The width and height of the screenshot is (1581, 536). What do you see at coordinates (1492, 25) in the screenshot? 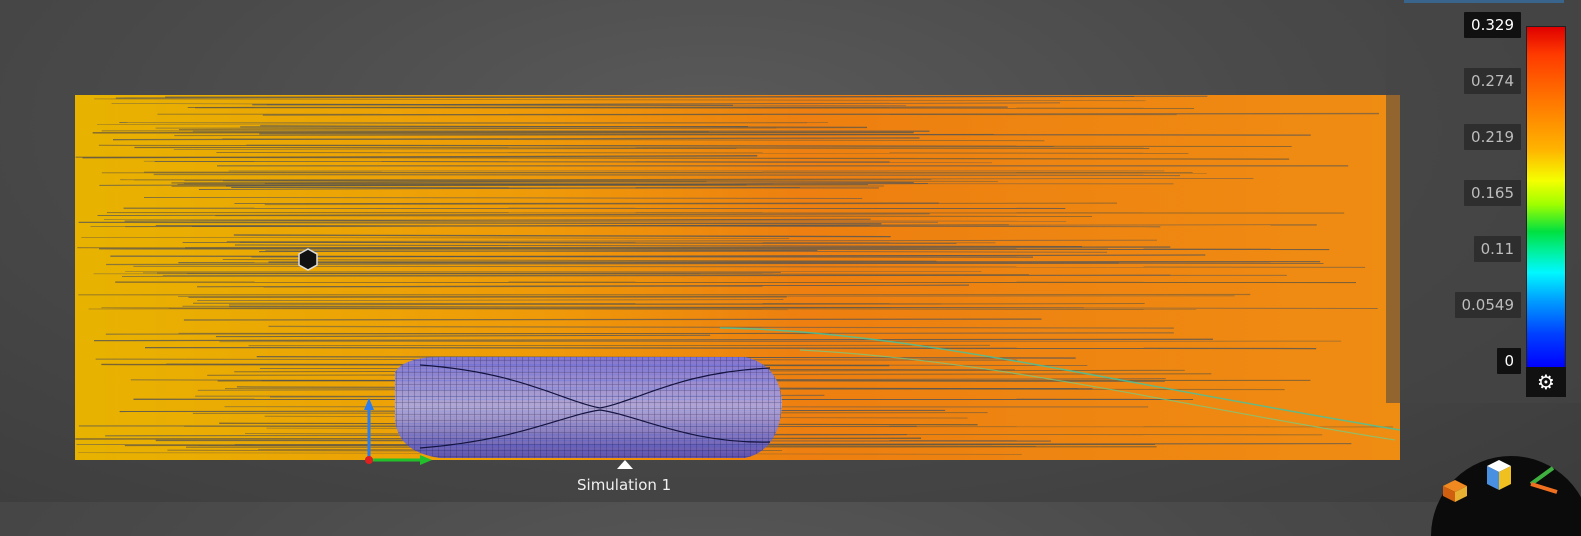
I see `legend-tick-max: 0.329` at bounding box center [1492, 25].